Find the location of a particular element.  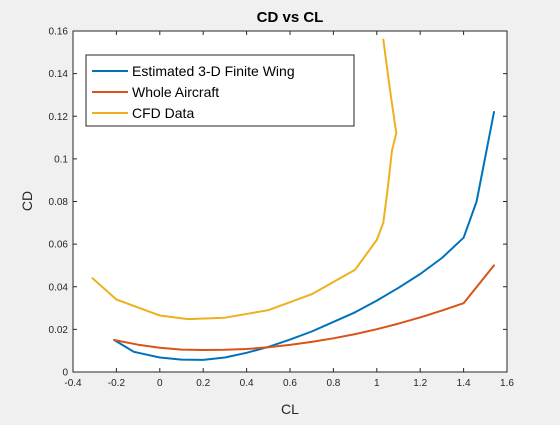

x-tick-label: -0.4 is located at coordinates (73, 383).